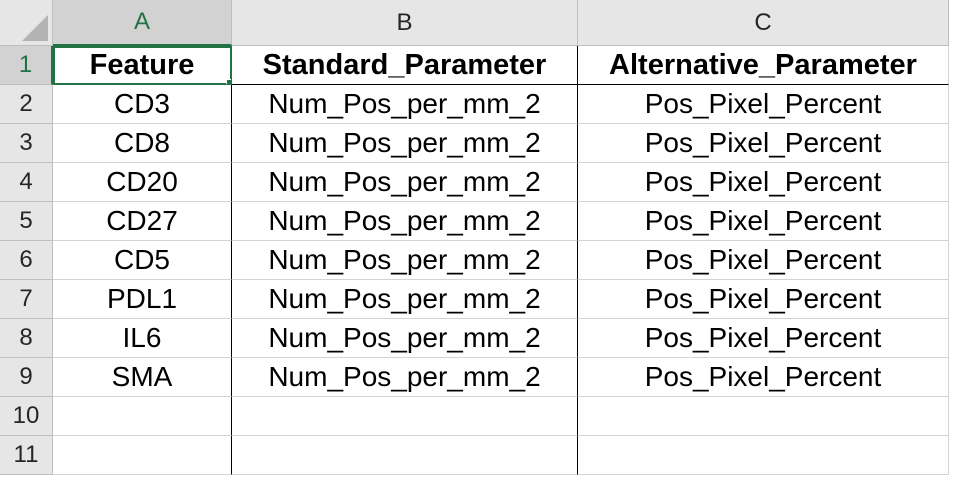 This screenshot has width=953, height=490. Describe the element at coordinates (35, 28) in the screenshot. I see `select-all-icon` at that location.